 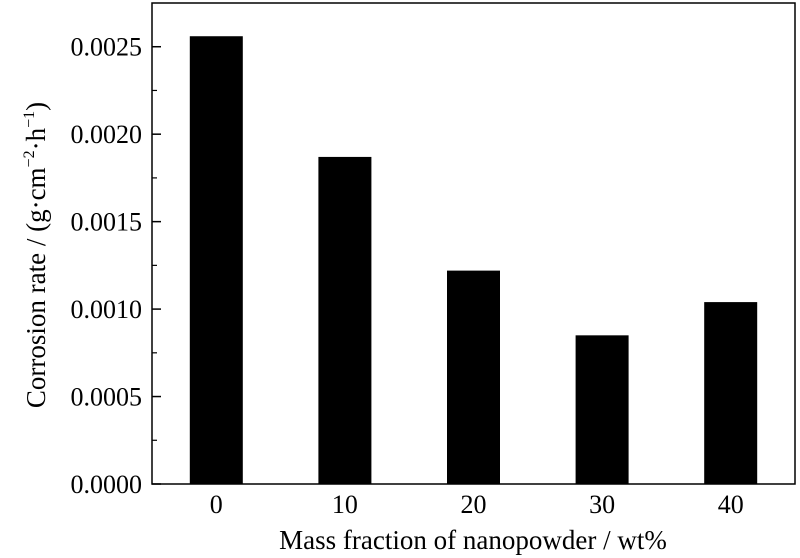 I want to click on y-tick-label: 0.0000, so click(x=107, y=484).